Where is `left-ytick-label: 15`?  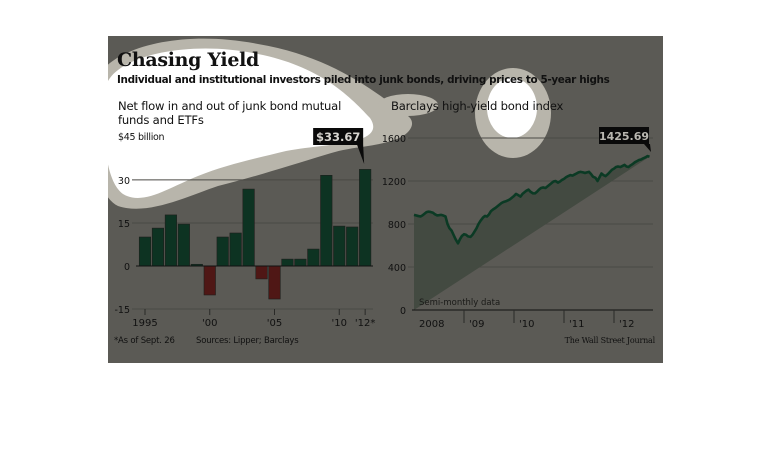 left-ytick-label: 15 is located at coordinates (124, 224).